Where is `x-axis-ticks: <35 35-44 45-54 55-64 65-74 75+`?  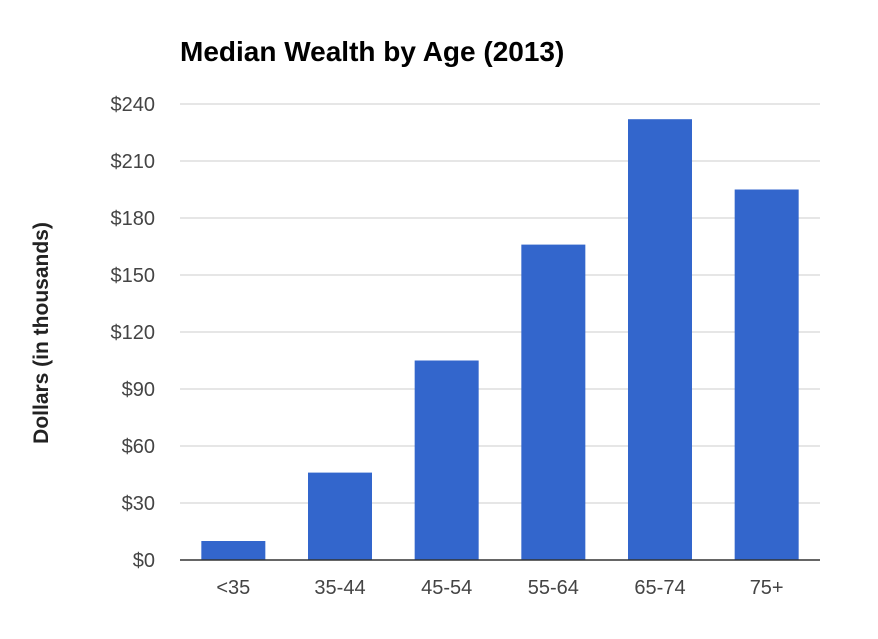
x-axis-ticks: <35 35-44 45-54 55-64 65-74 75+ is located at coordinates (499, 588).